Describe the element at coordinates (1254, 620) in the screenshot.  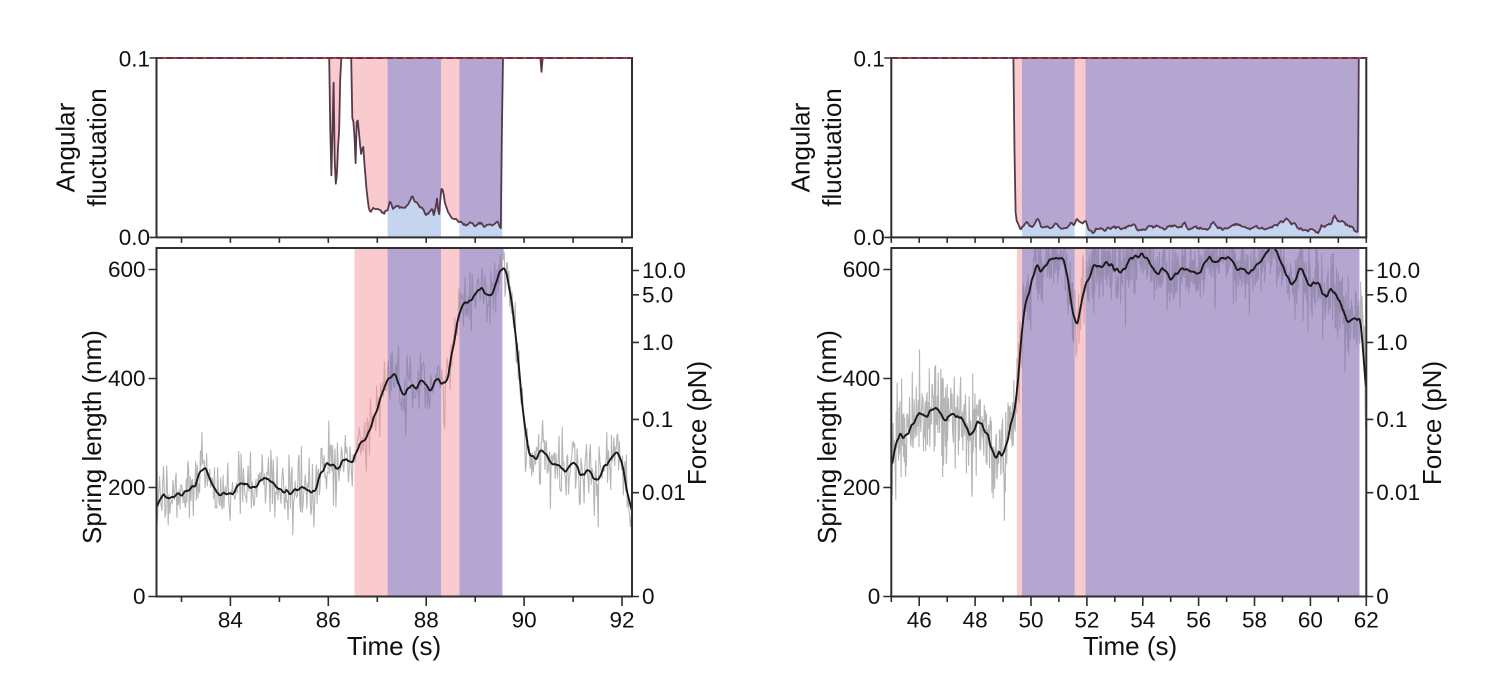
I see `svg-text: 58` at that location.